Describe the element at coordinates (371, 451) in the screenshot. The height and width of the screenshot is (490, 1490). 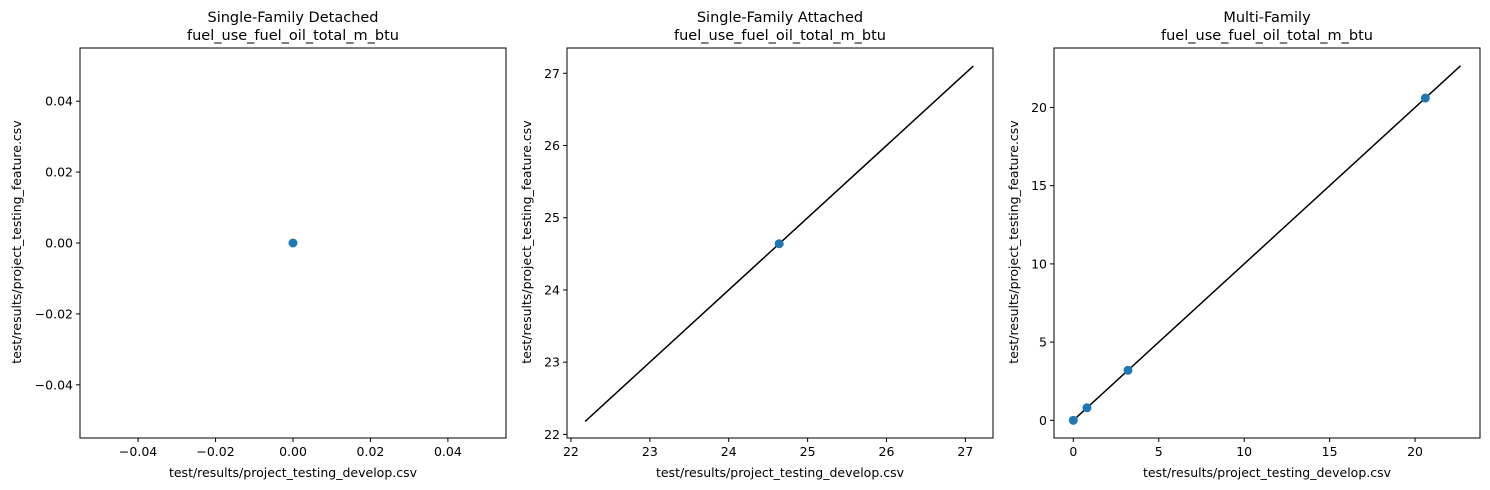
I see `x-tick-label: 0.02` at that location.